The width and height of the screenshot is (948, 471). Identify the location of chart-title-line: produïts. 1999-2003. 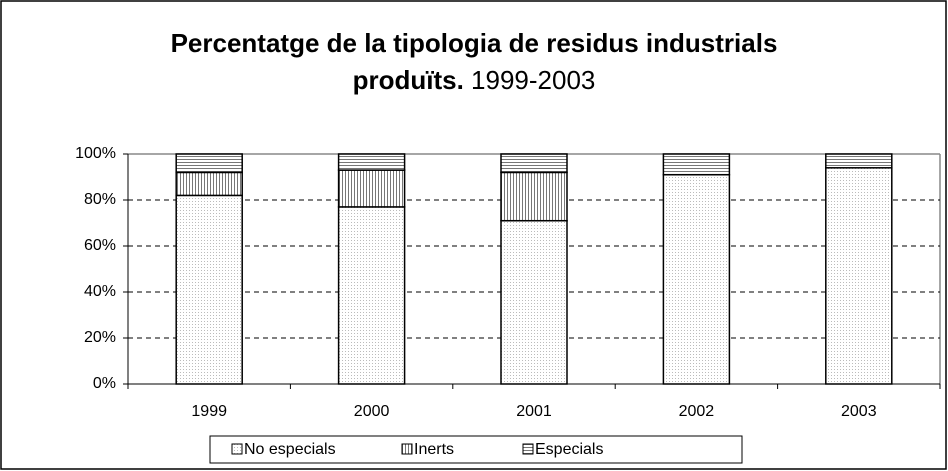
(474, 80).